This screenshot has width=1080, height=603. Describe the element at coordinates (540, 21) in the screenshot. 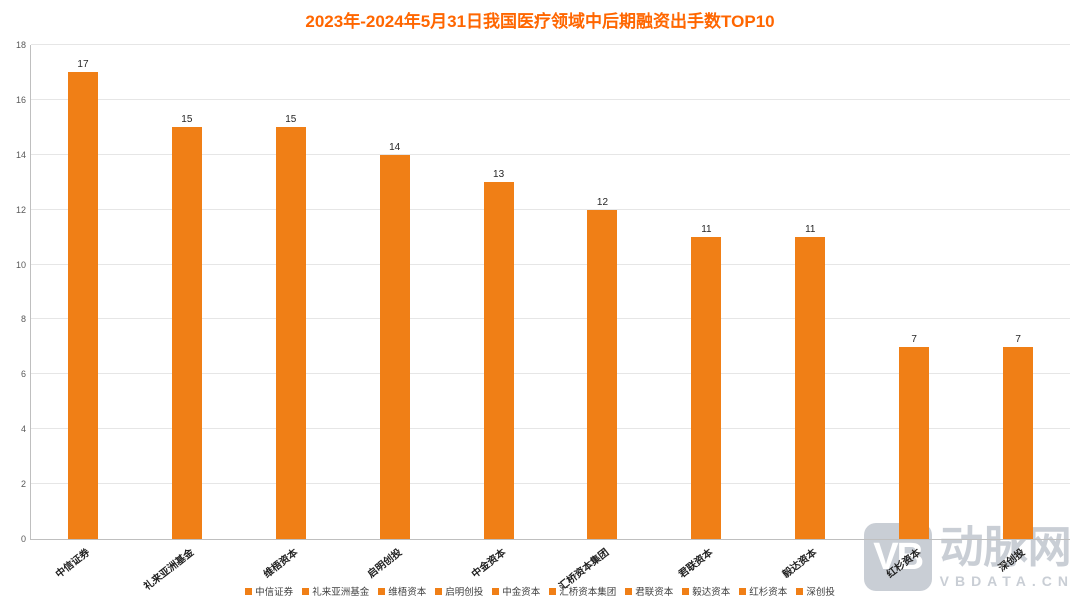

I see `chart-title: 2023年-2024年5月31日我国医疗领域中后期融资出手数TOP10` at that location.